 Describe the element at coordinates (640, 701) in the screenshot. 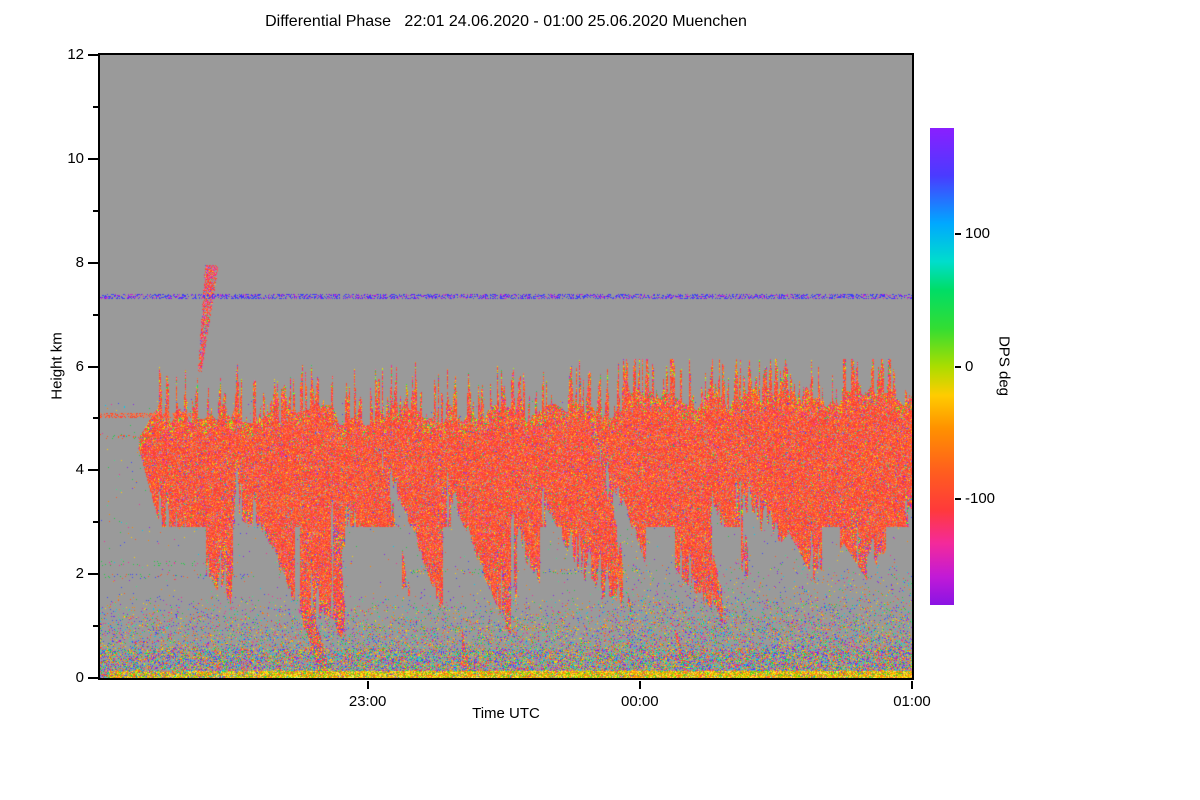

I see `x-tick-label: 00:00` at that location.